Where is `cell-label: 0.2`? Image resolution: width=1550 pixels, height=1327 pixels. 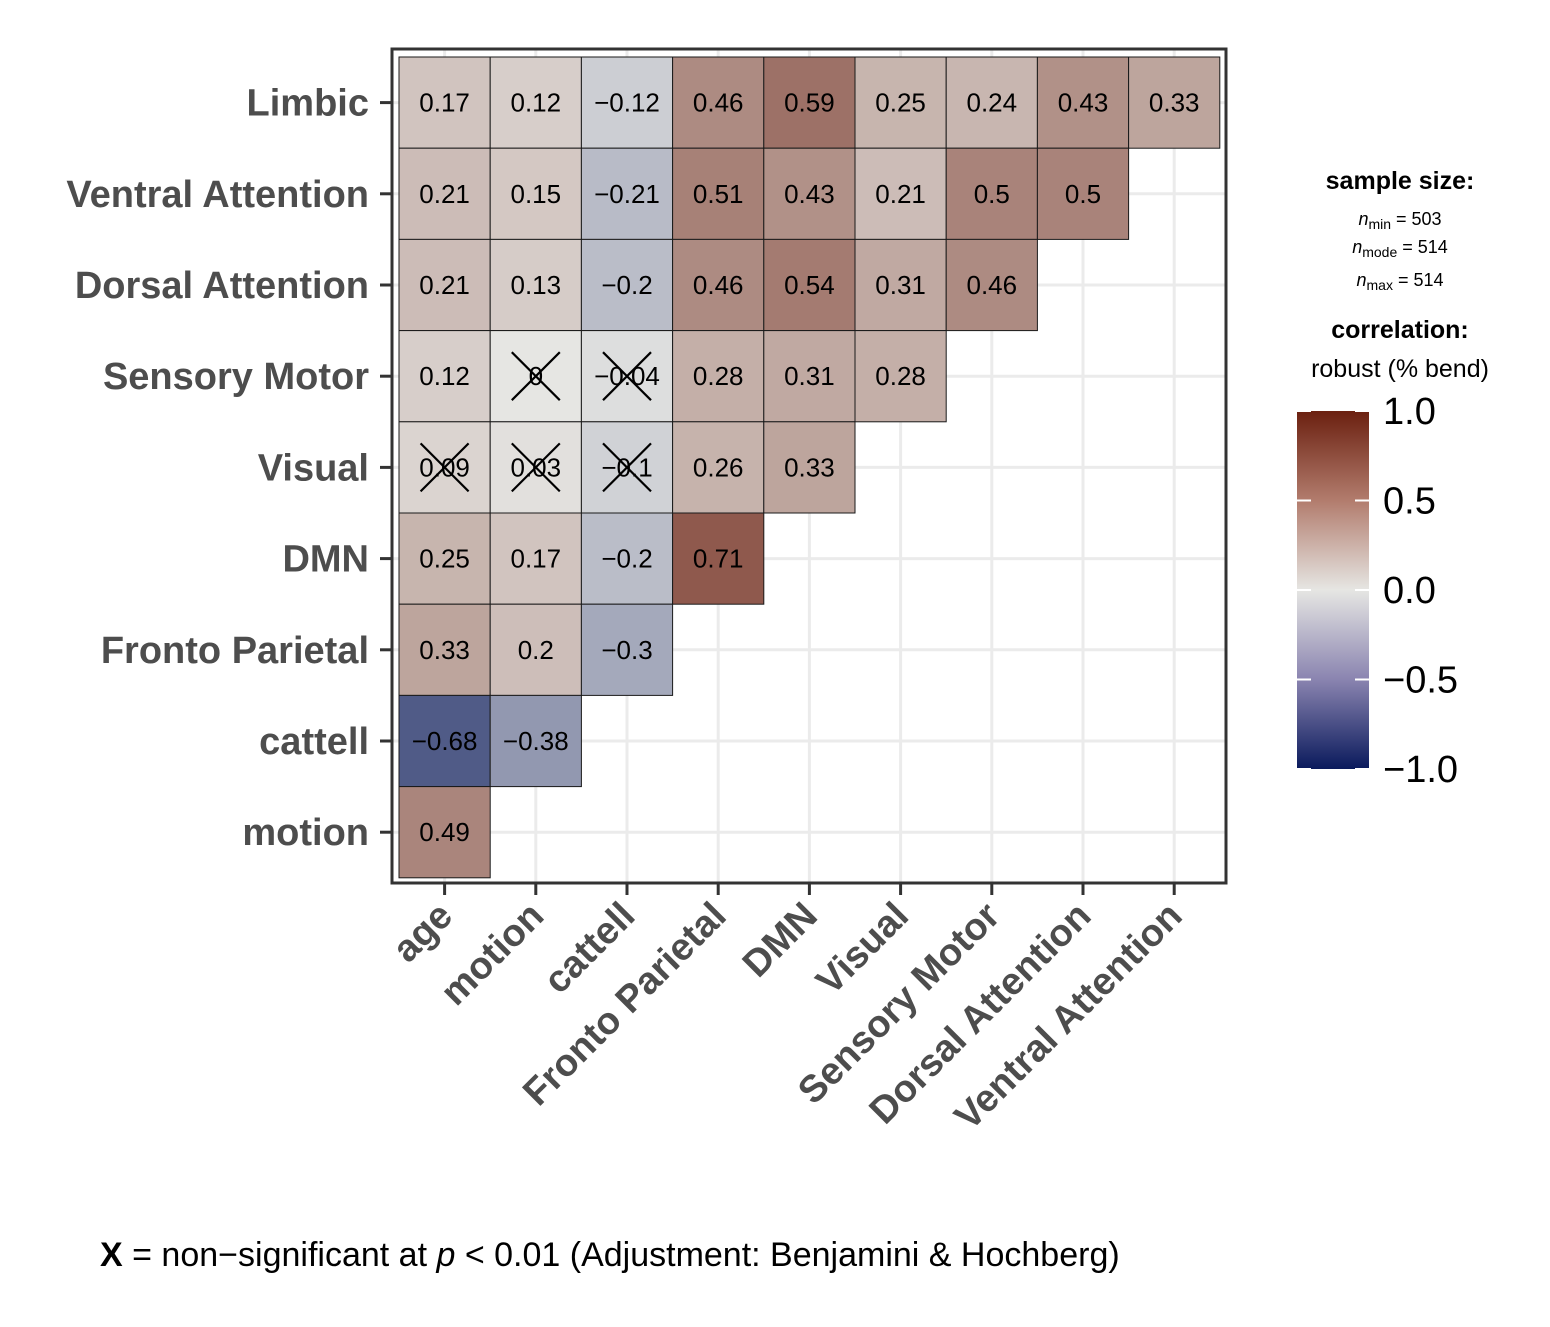
cell-label: 0.2 is located at coordinates (536, 650).